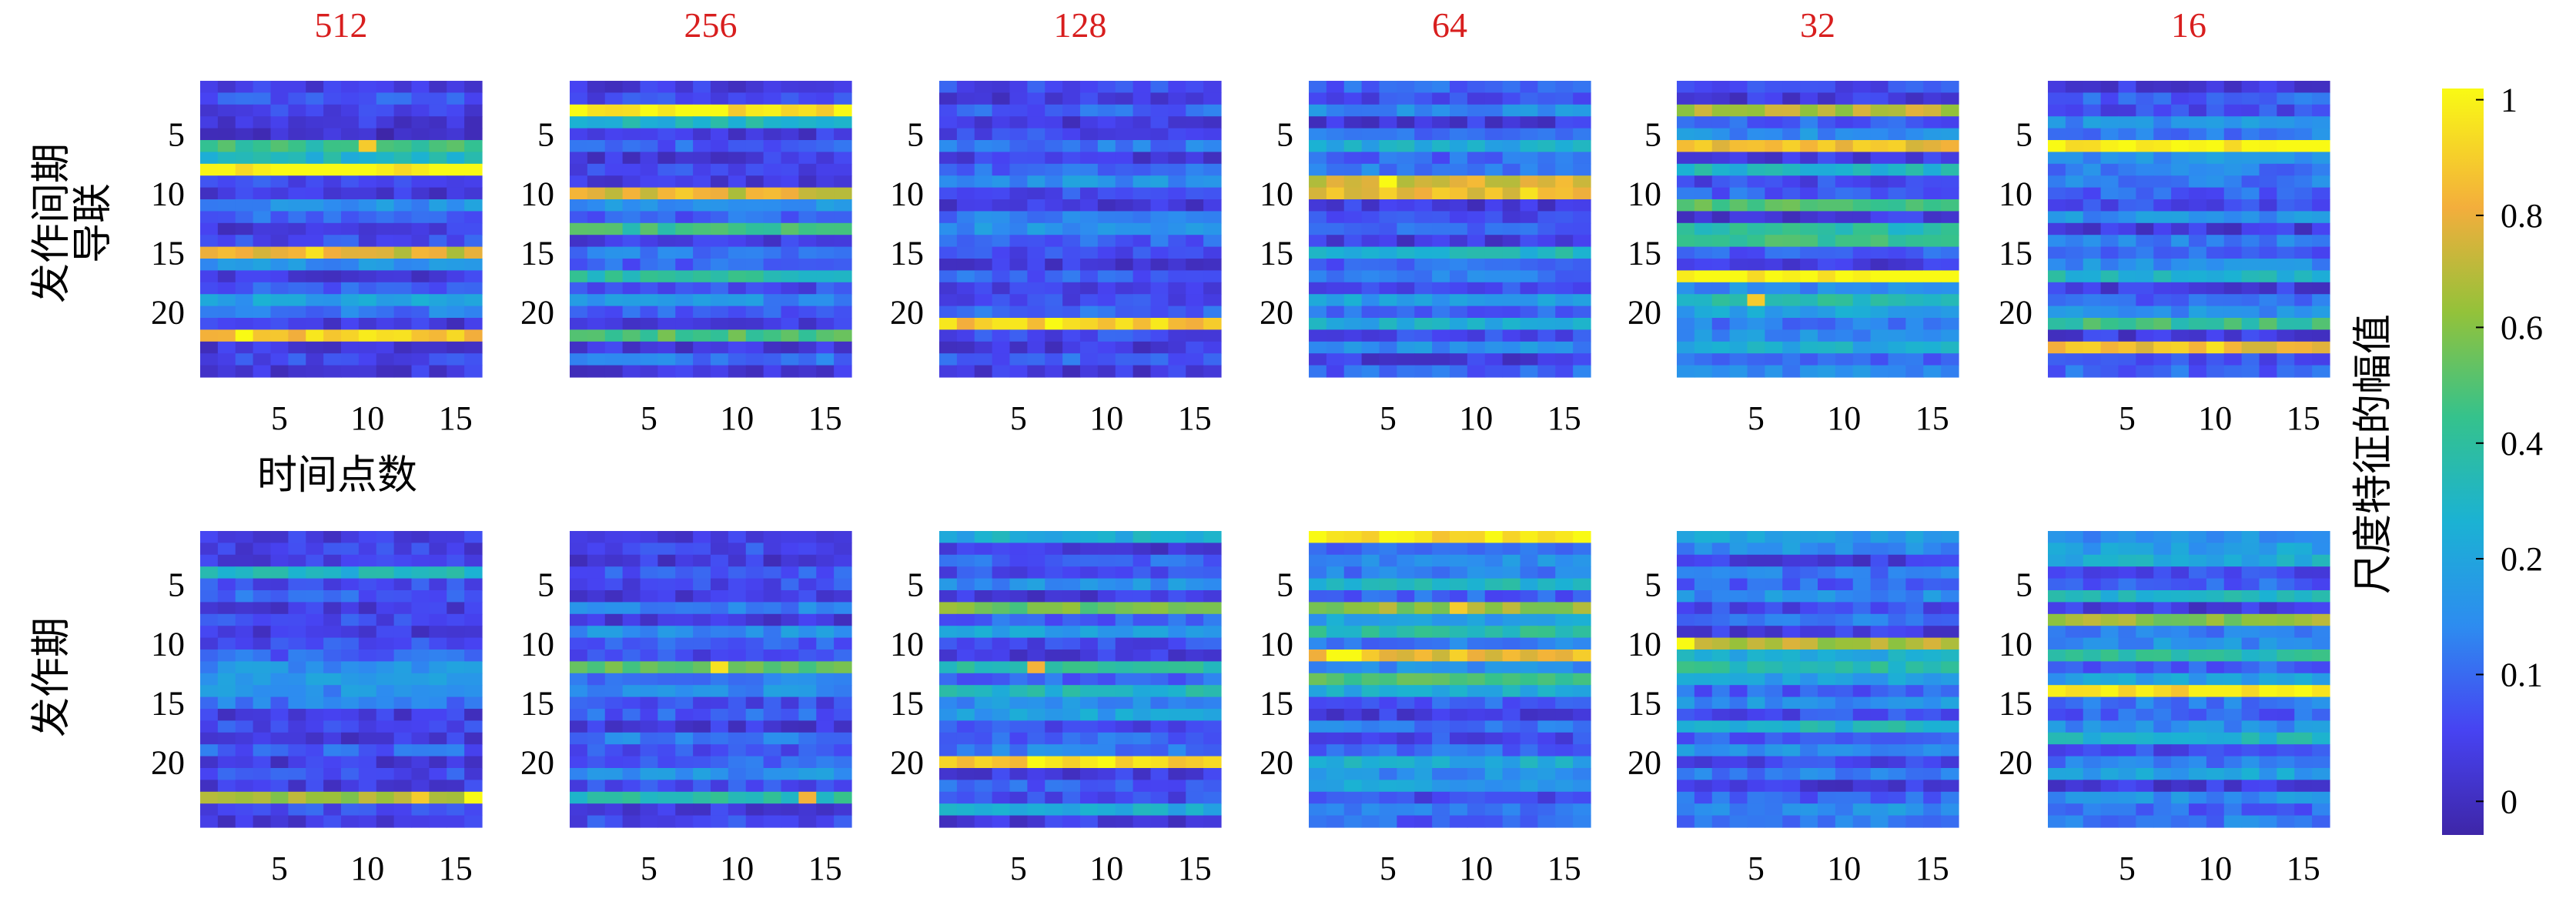  I want to click on x-tick-label: 15, so click(1564, 418).